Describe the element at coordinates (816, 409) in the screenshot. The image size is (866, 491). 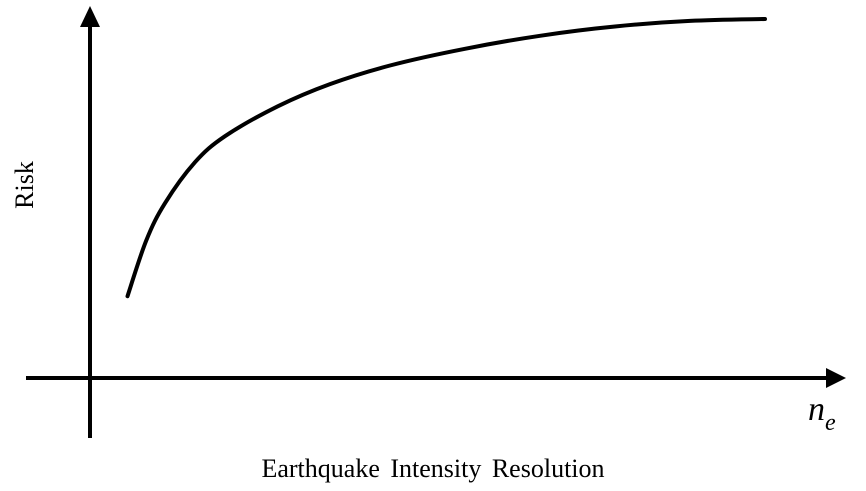
I see `x-axis-variable-symbol: n` at that location.